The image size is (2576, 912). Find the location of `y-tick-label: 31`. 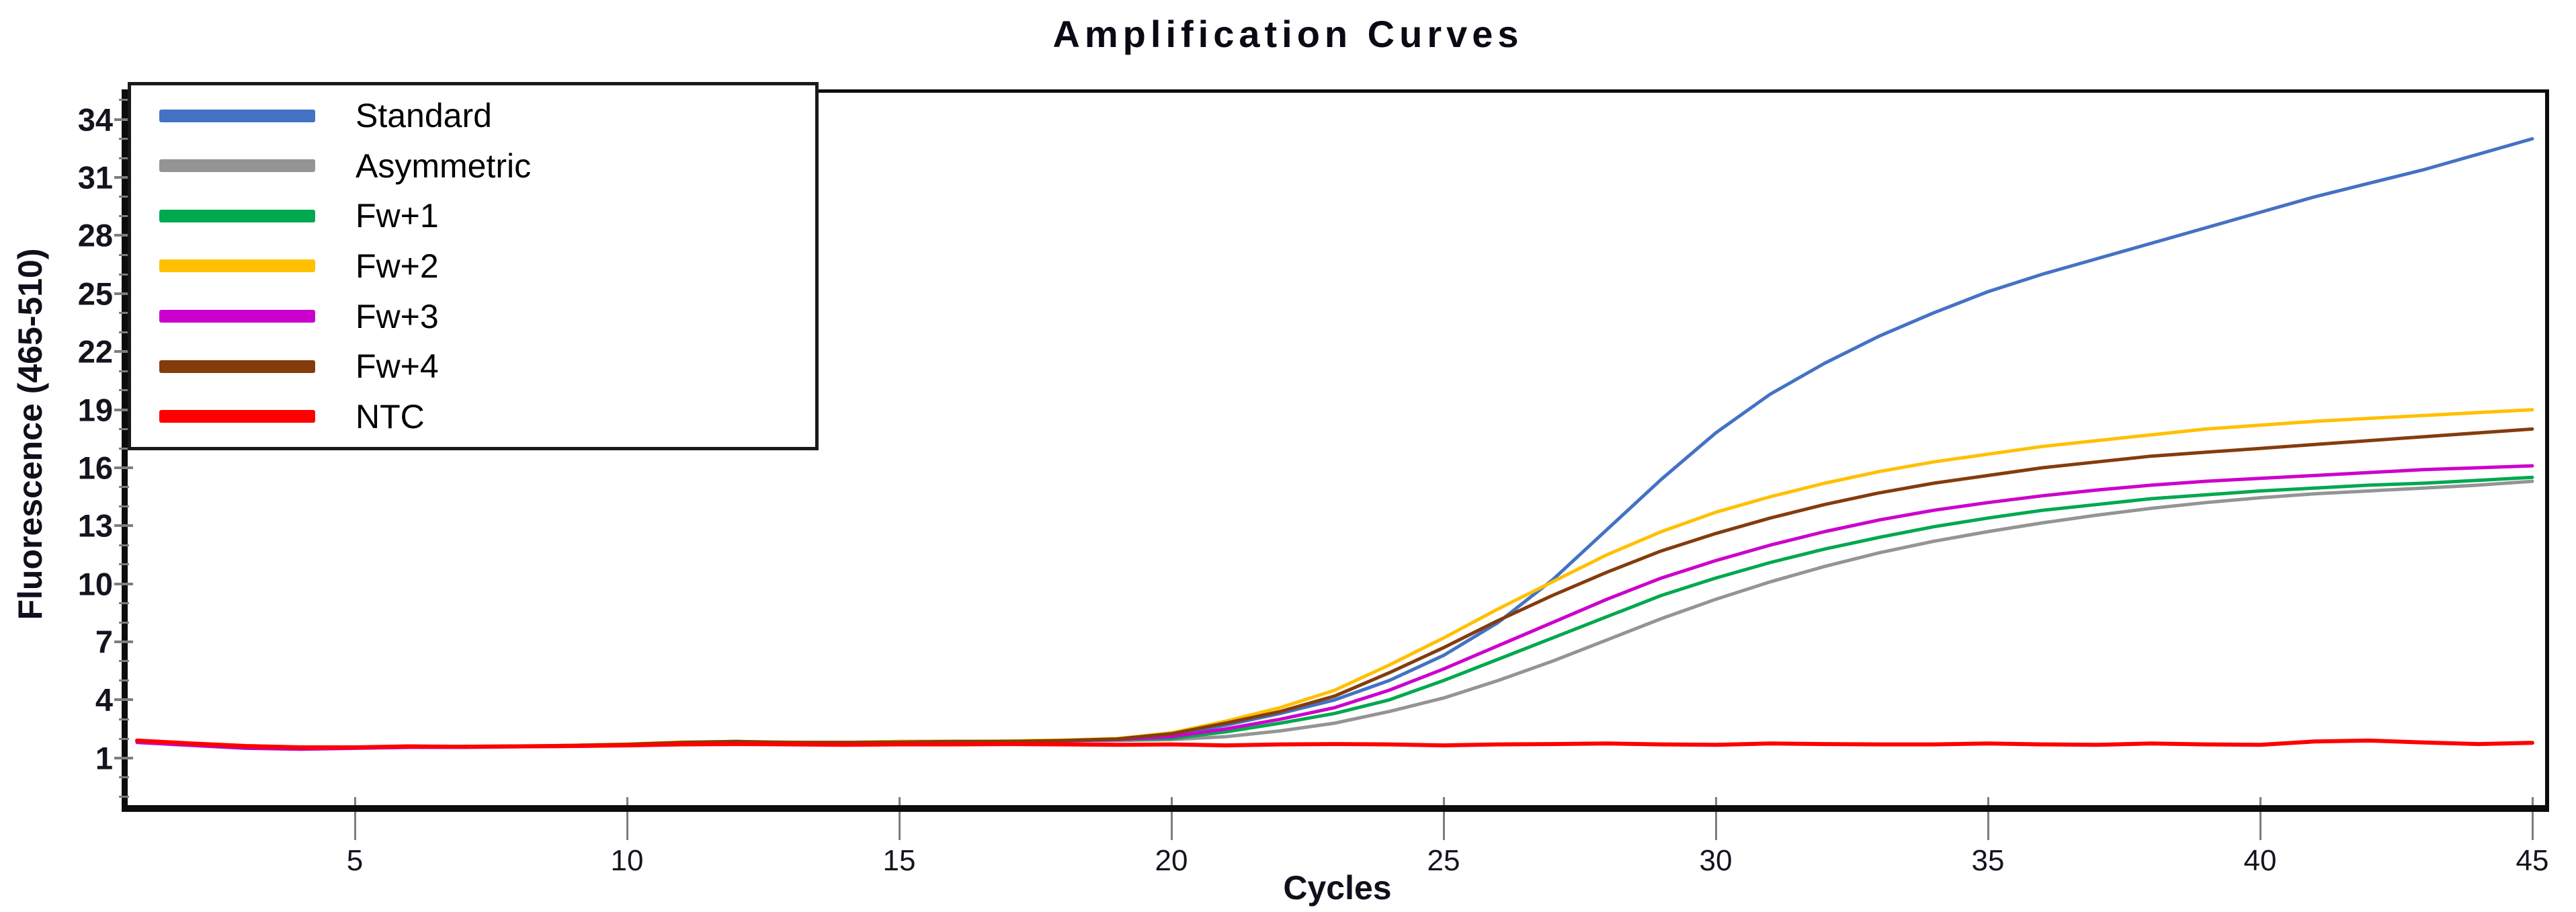

y-tick-label: 31 is located at coordinates (95, 177).